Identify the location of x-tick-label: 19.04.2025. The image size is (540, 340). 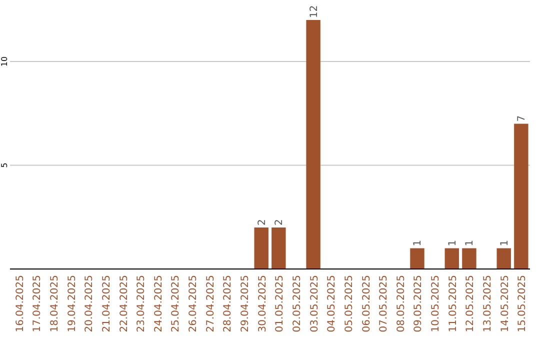
(72, 303).